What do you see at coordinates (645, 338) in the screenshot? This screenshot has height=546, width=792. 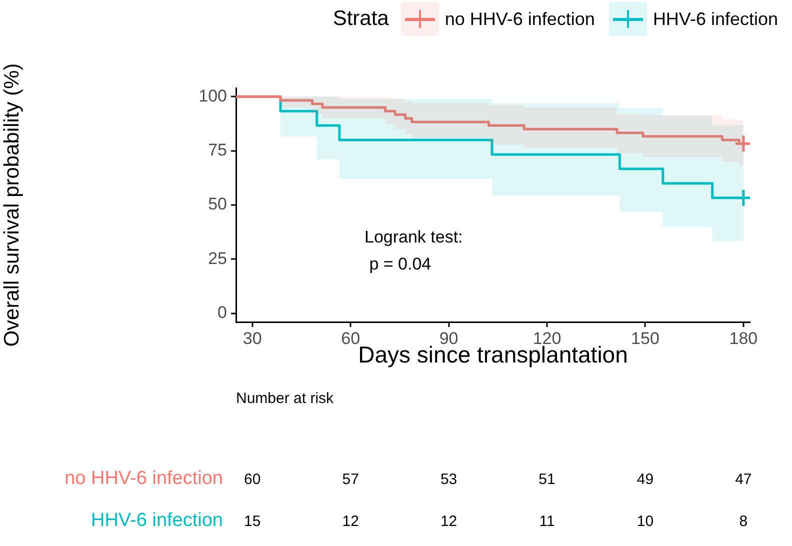 I see `x-tick-label: 150` at bounding box center [645, 338].